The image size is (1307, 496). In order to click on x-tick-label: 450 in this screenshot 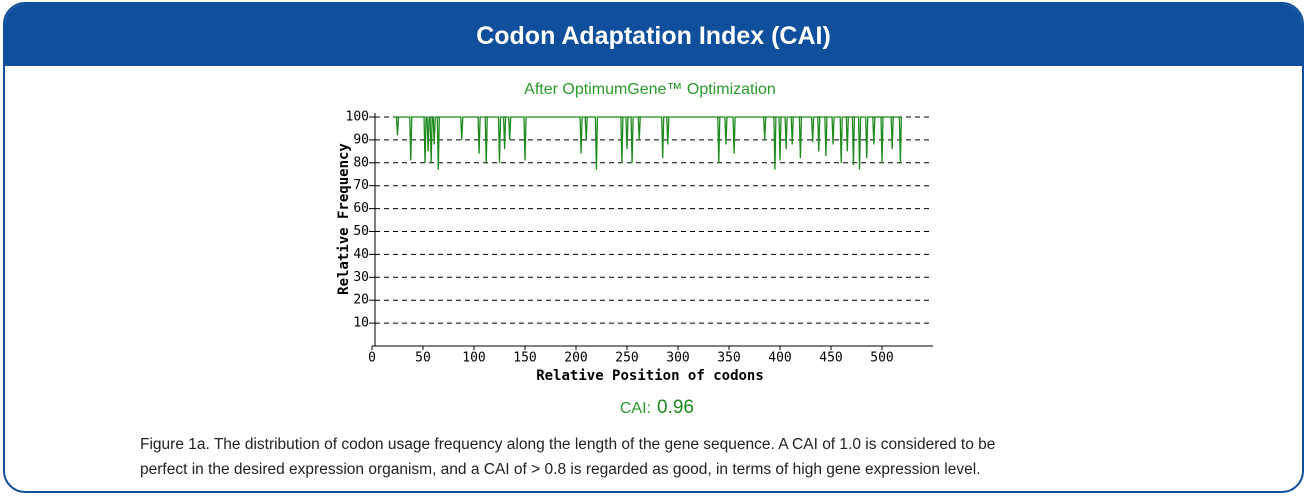, I will do `click(830, 358)`.